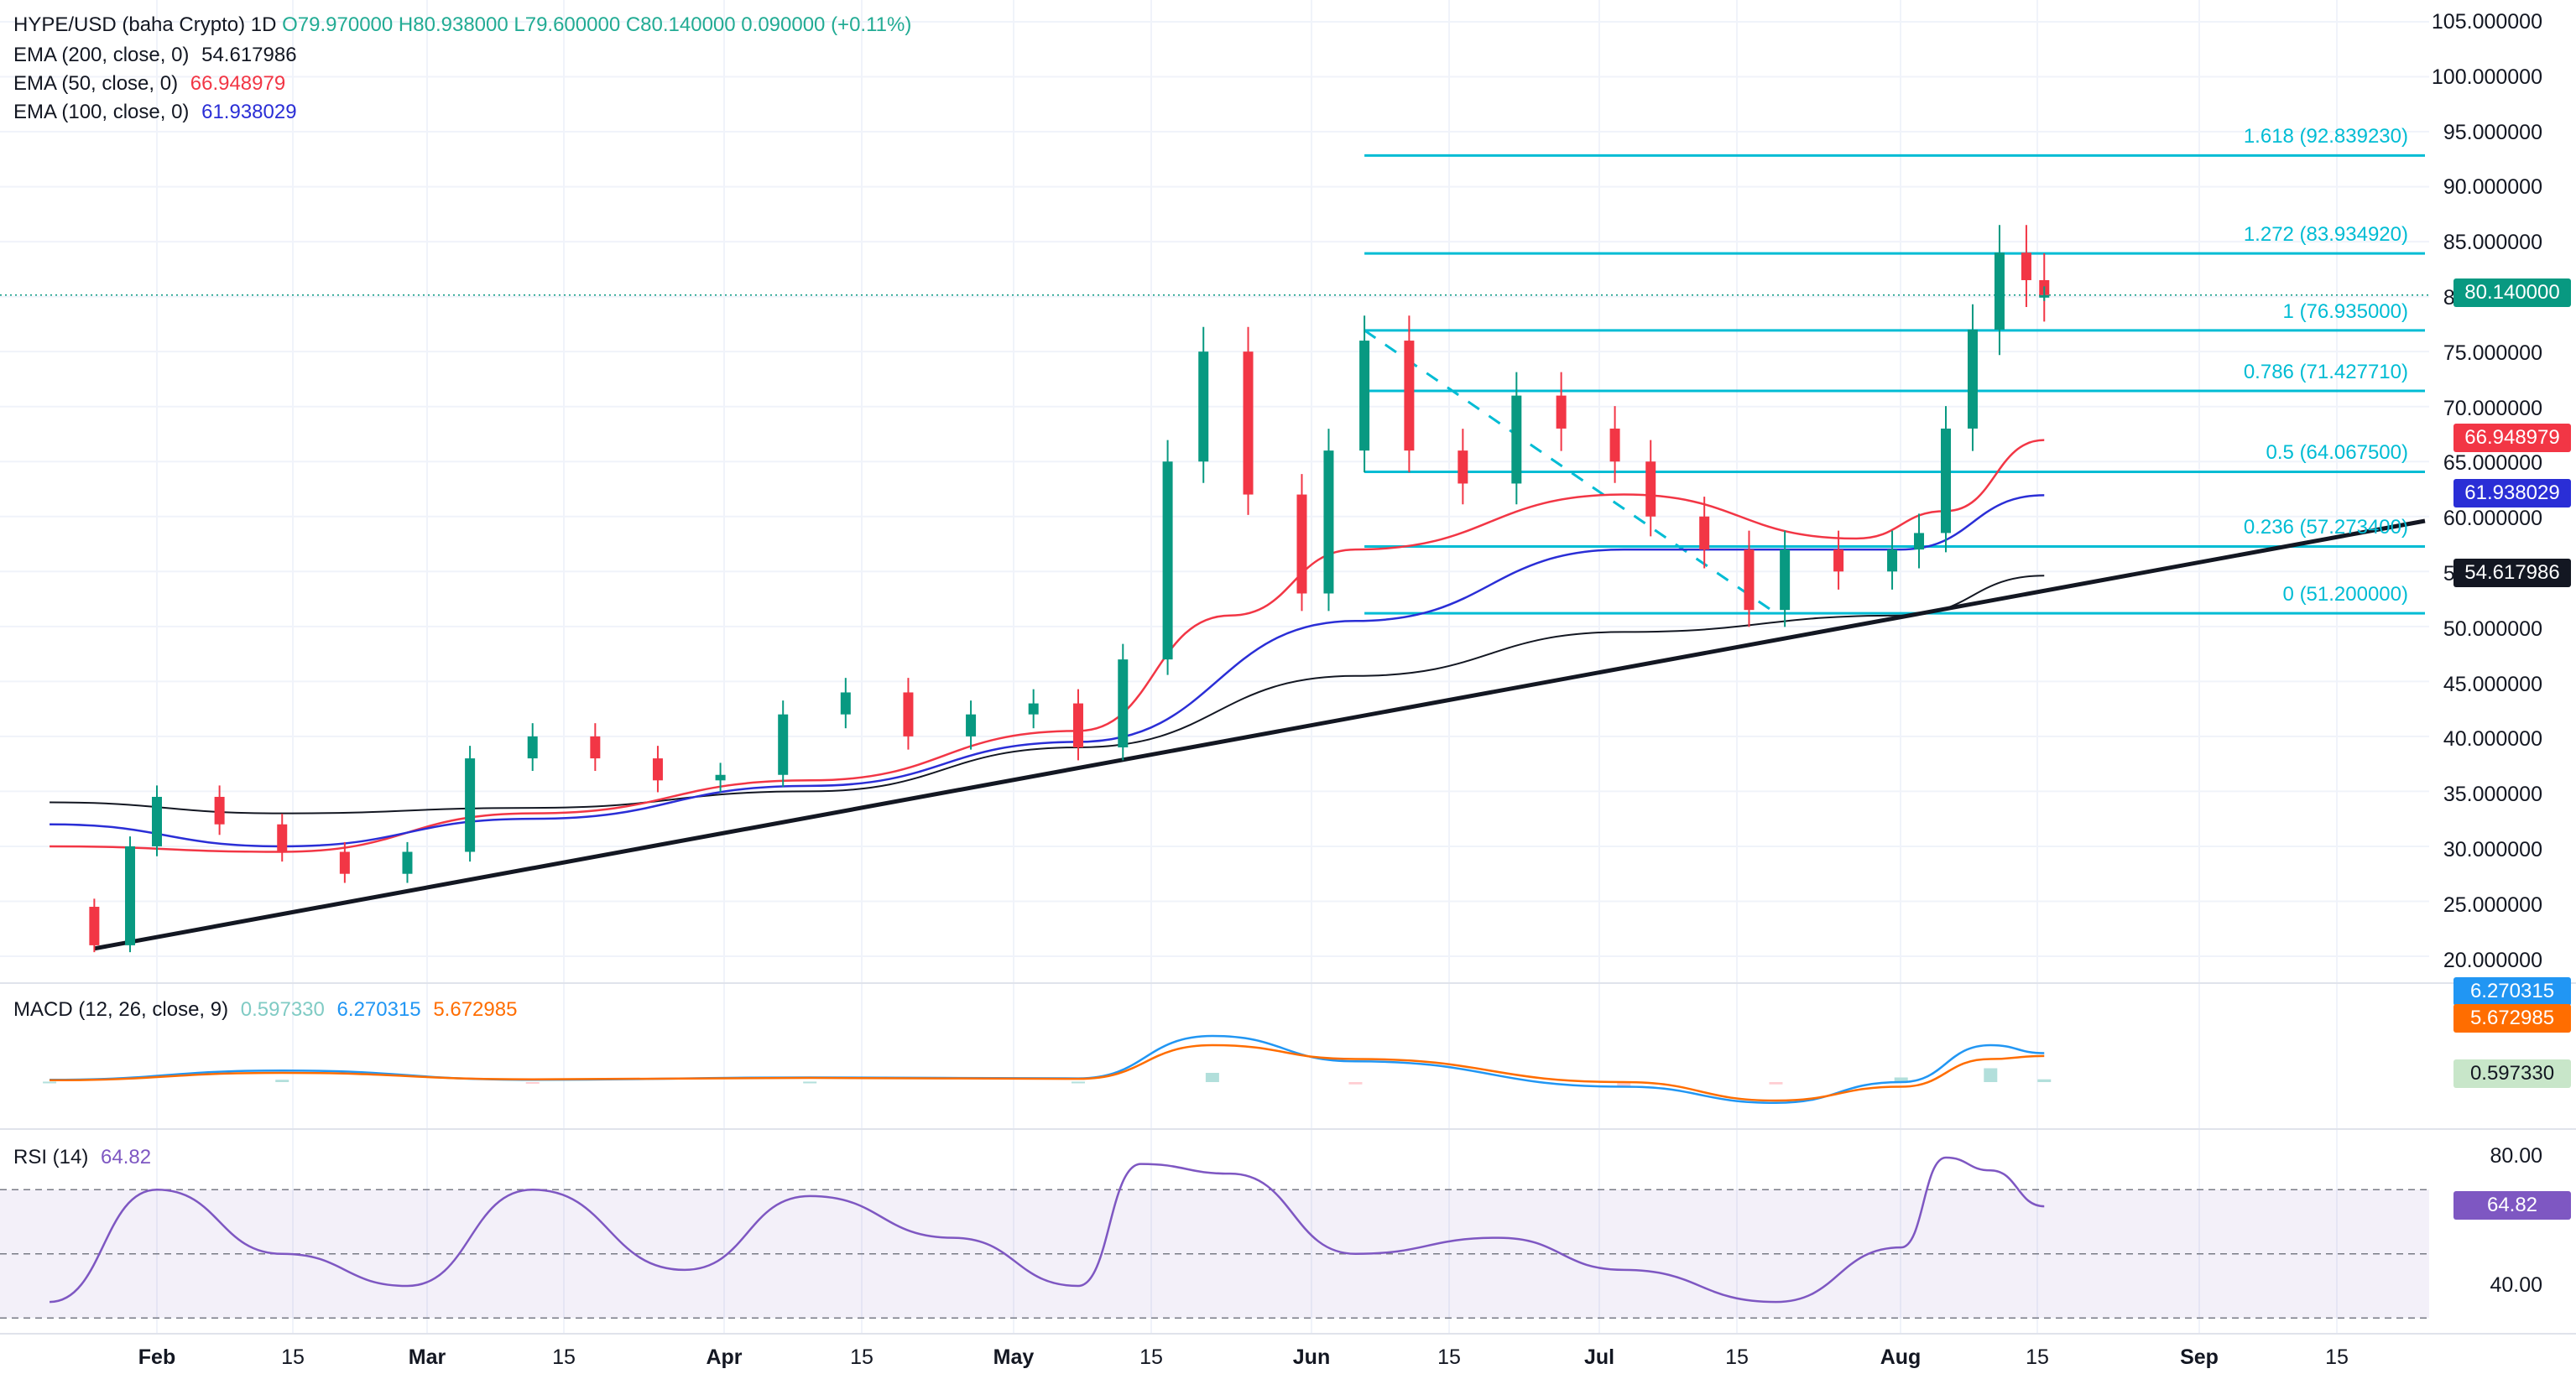 This screenshot has width=2576, height=1400. Describe the element at coordinates (2492, 849) in the screenshot. I see `price-tick: 30.000000` at that location.